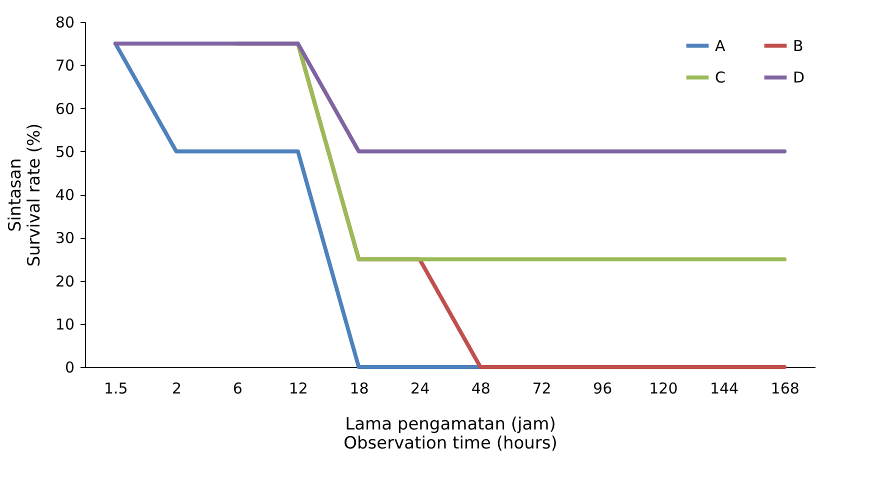 Image resolution: width=888 pixels, height=495 pixels. Describe the element at coordinates (798, 45) in the screenshot. I see `legend-label: B` at that location.